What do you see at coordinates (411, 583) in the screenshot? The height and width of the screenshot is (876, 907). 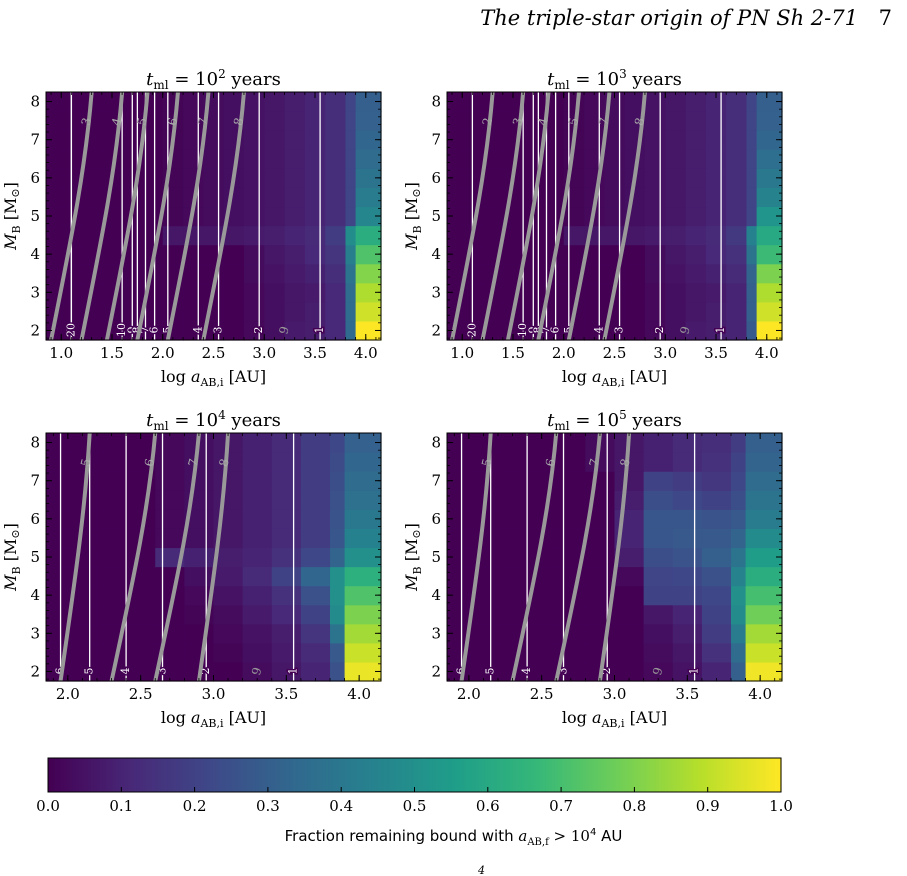 I see `ylabel-var: M` at bounding box center [411, 583].